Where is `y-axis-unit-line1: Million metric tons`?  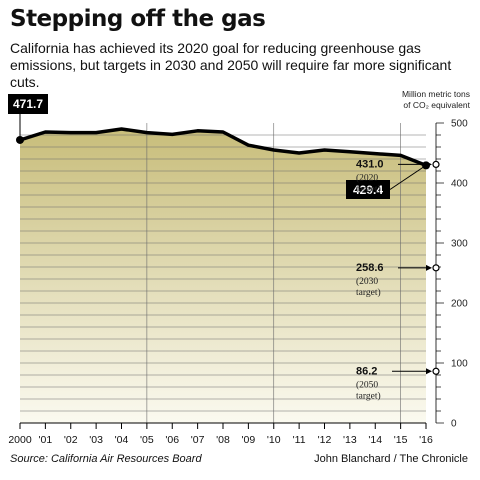 y-axis-unit-line1: Million metric tons is located at coordinates (436, 94).